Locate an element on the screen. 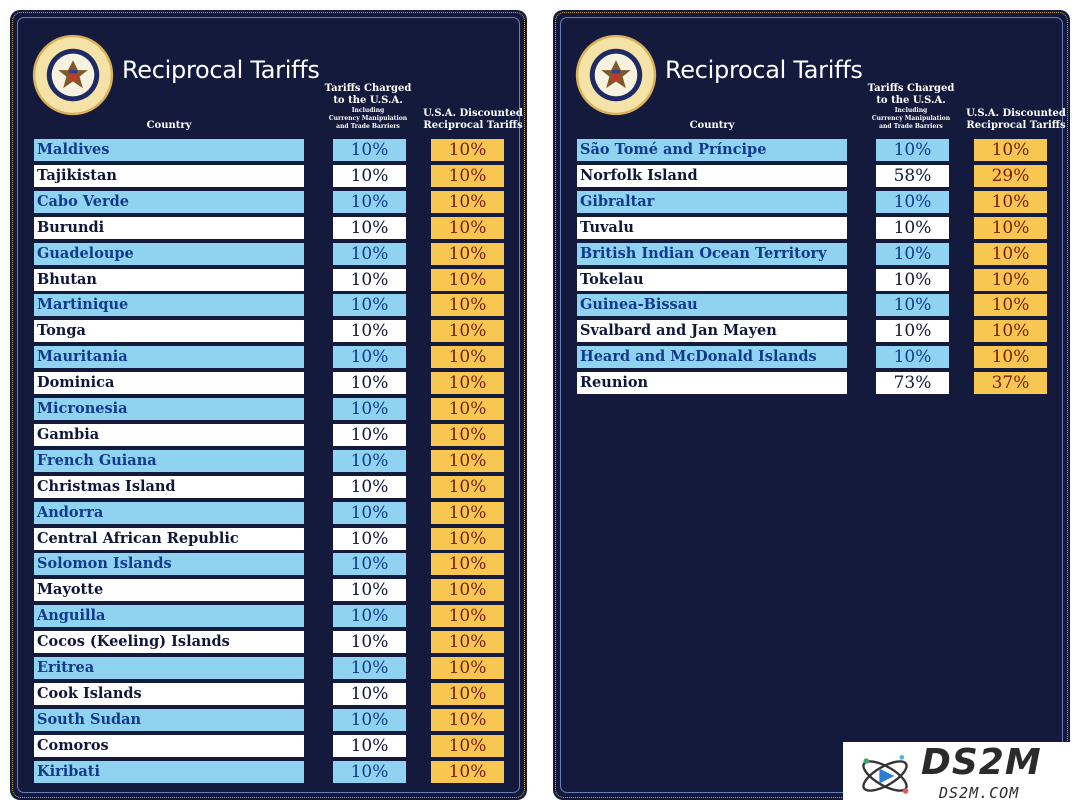 The width and height of the screenshot is (1080, 810). country-name: Reunion is located at coordinates (712, 383).